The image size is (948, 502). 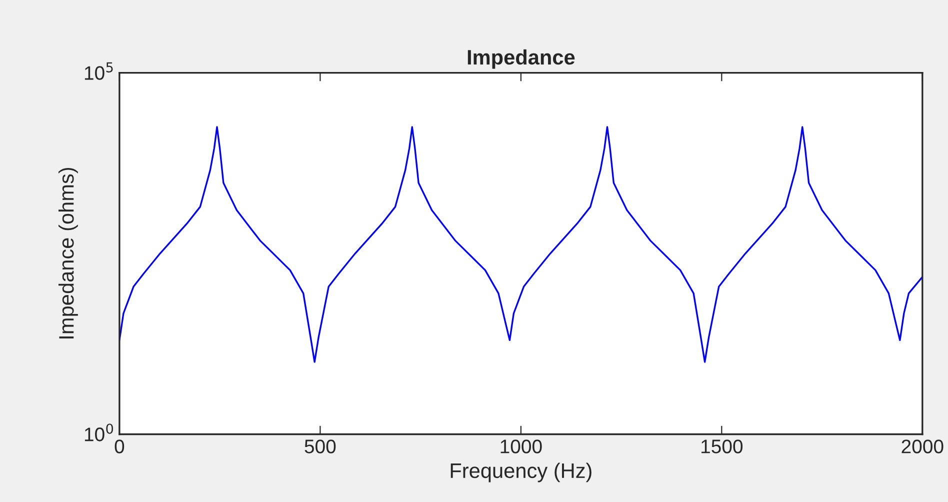 What do you see at coordinates (99, 433) in the screenshot?
I see `y-tick-label: 10$^{0}$` at bounding box center [99, 433].